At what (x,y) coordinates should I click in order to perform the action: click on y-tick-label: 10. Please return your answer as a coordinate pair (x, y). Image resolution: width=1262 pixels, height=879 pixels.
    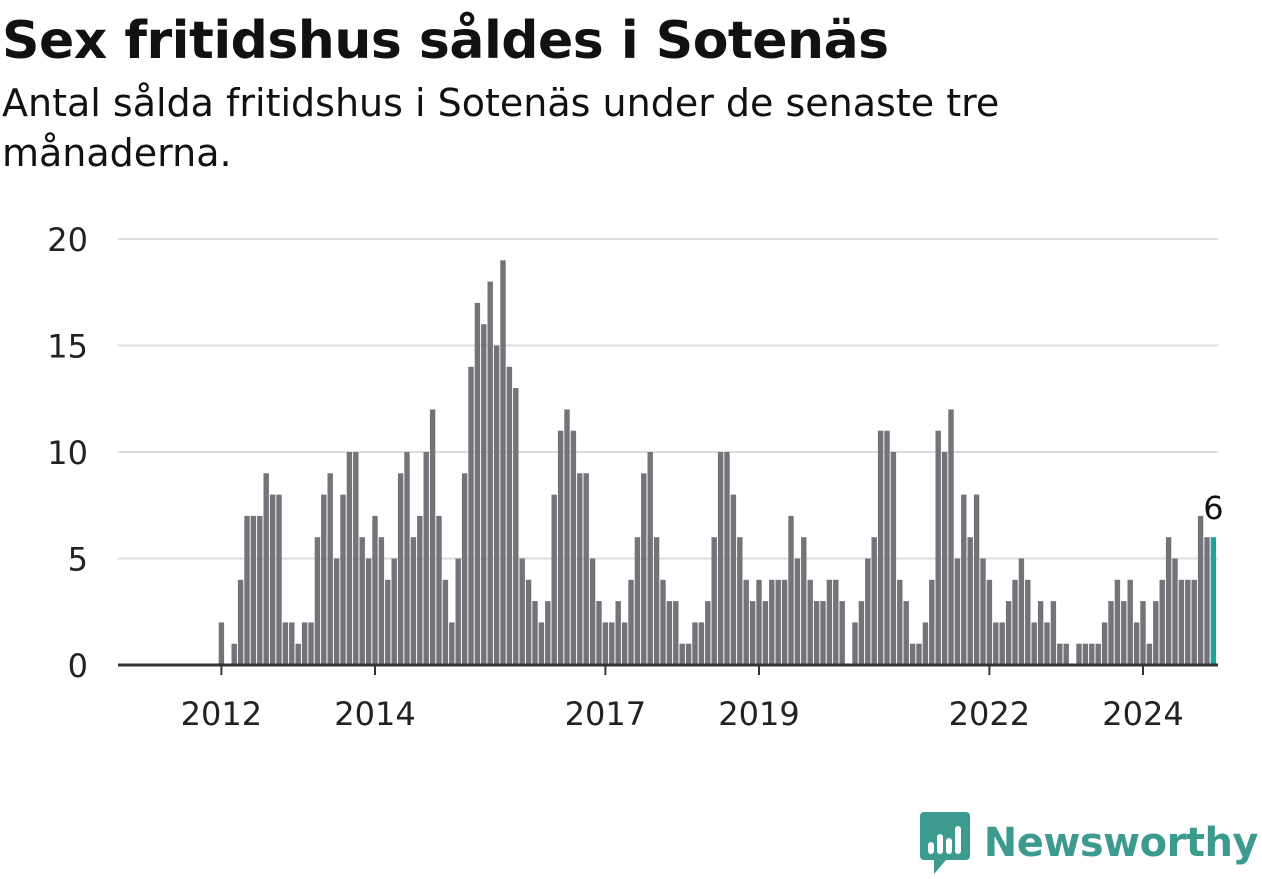
    Looking at the image, I should click on (67, 453).